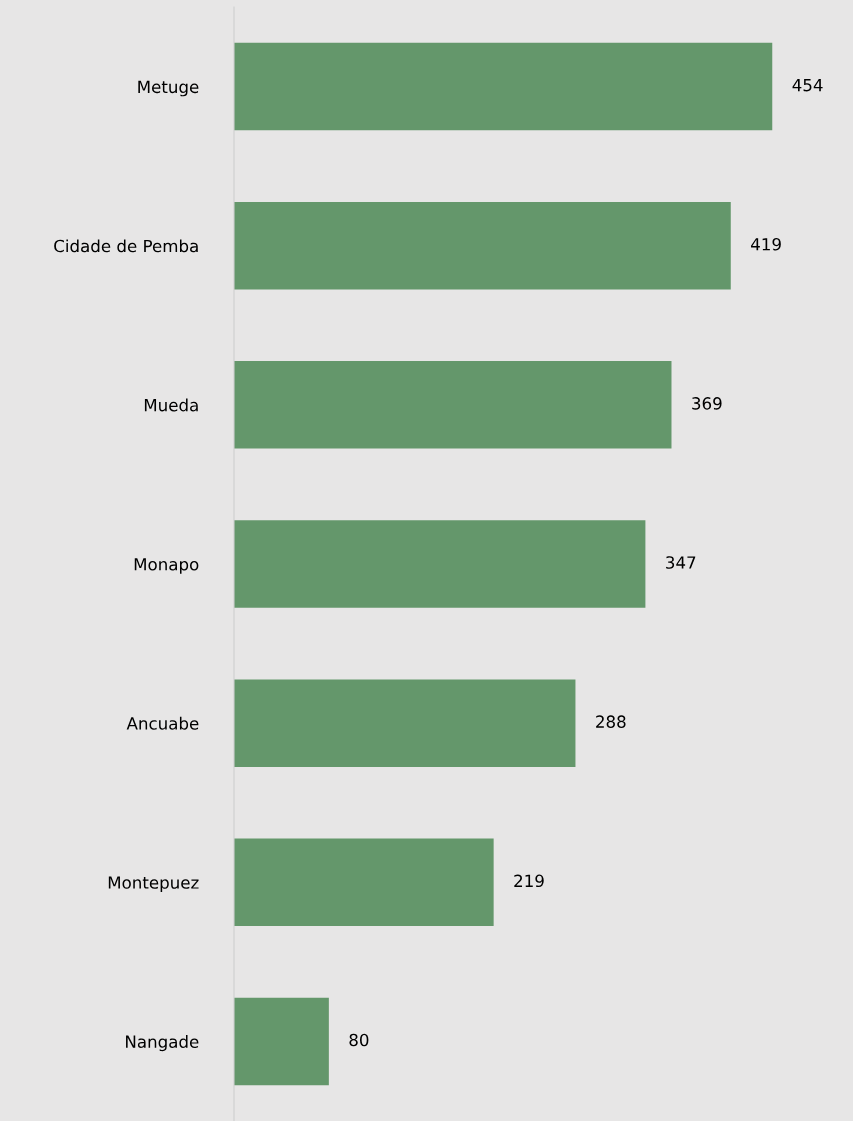  I want to click on y-tick-label: Metuge, so click(168, 88).